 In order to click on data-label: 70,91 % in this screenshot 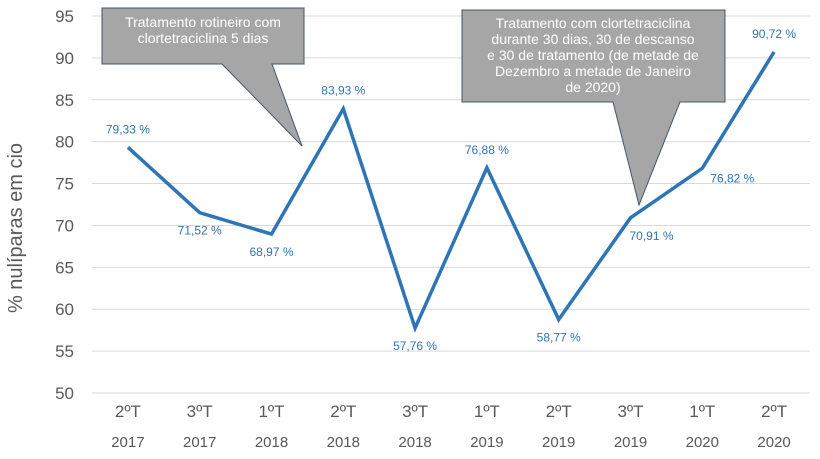, I will do `click(651, 236)`.